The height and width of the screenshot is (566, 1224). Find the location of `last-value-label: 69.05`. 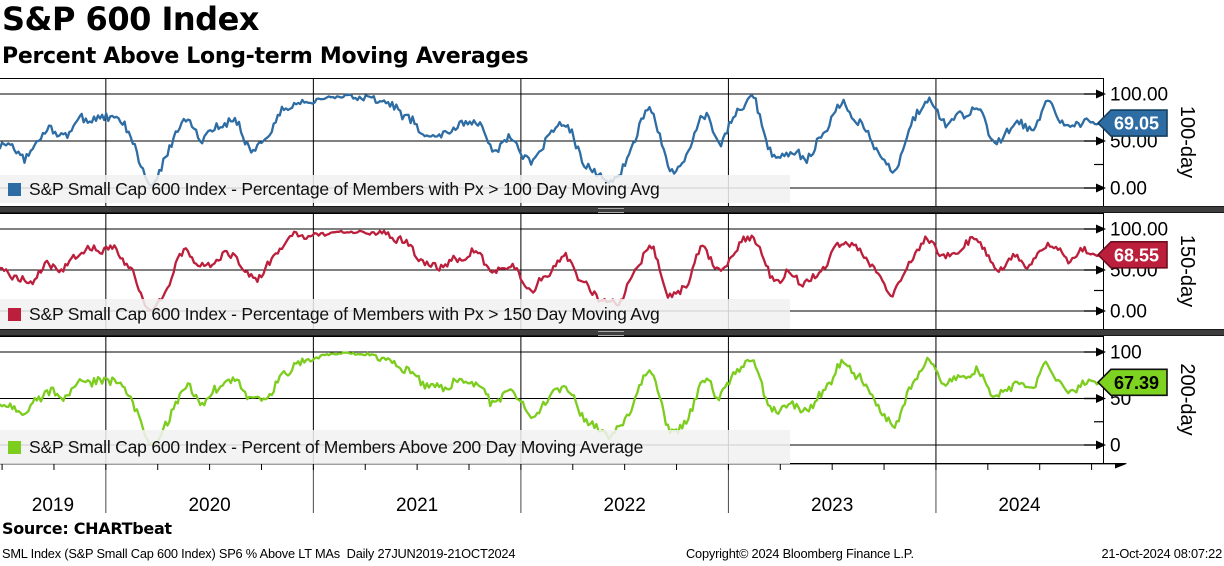

last-value-label: 69.05 is located at coordinates (1136, 124).